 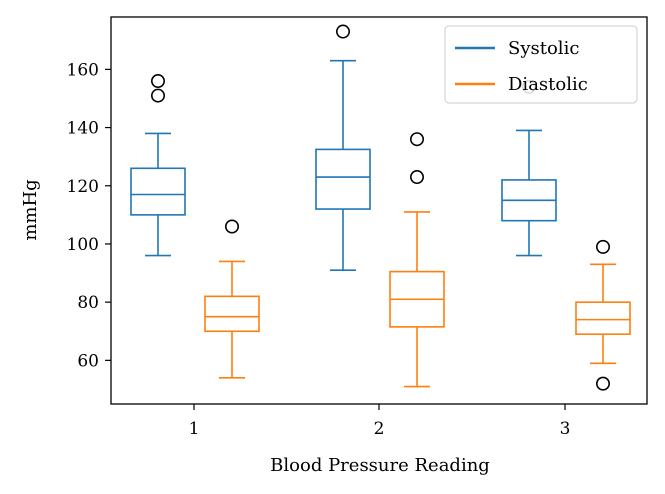 I want to click on y-tick-label: 140, so click(x=83, y=129).